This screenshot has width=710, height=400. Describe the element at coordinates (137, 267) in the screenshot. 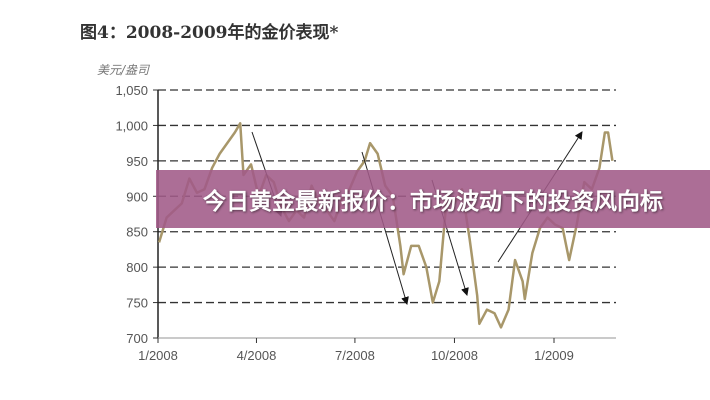

I see `y-tick-label: 800` at that location.